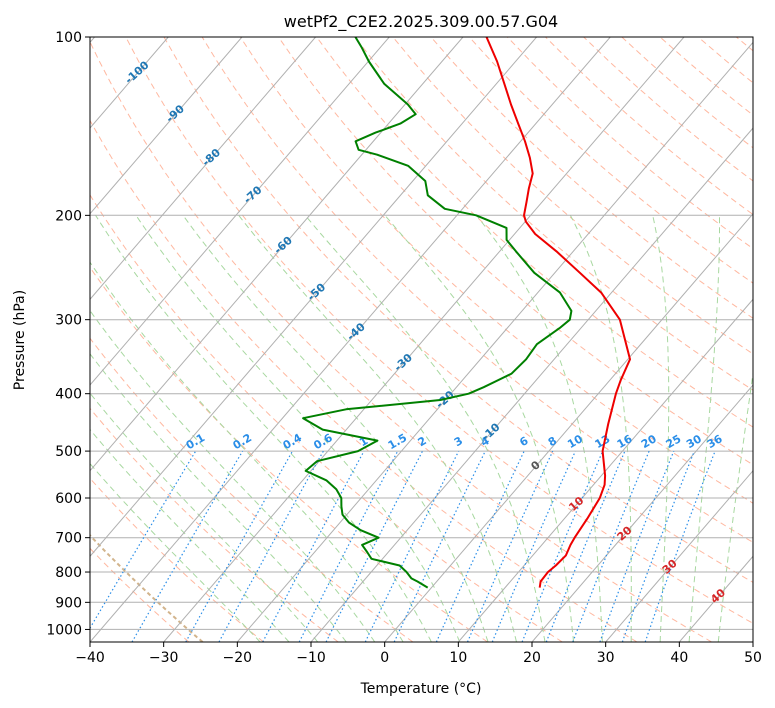 The image size is (775, 708). What do you see at coordinates (68, 539) in the screenshot?
I see `y-tick-label: 700` at bounding box center [68, 539].